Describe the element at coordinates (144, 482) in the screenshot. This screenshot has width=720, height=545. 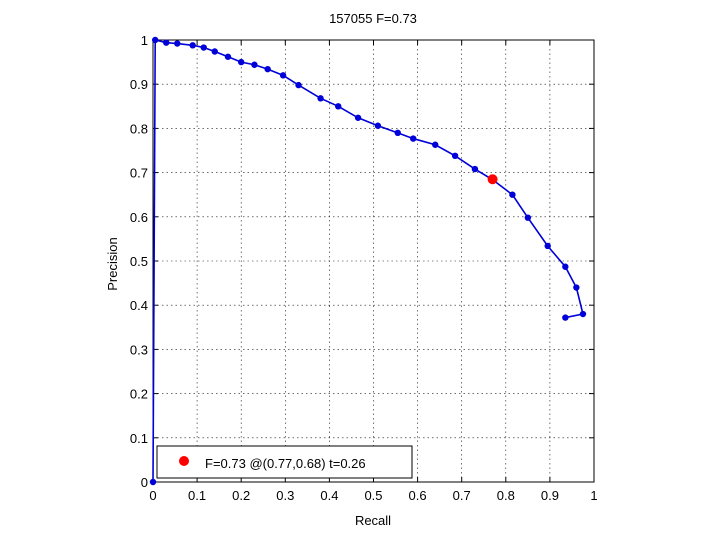
I see `y-tick-label: 0` at that location.